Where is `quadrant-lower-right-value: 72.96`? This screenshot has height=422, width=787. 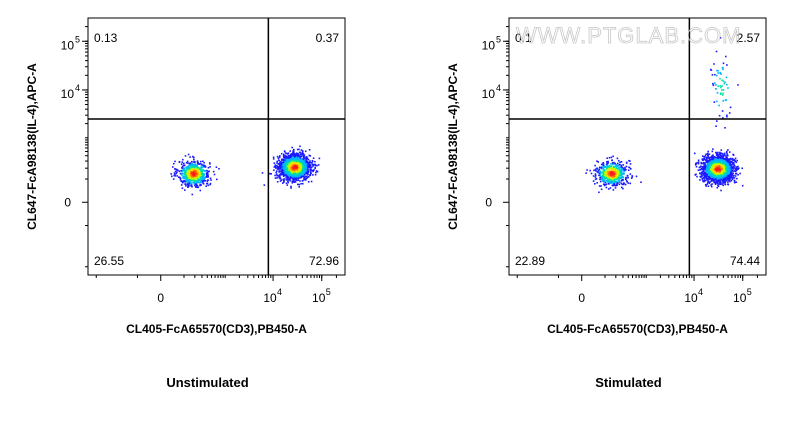 quadrant-lower-right-value: 72.96 is located at coordinates (324, 261).